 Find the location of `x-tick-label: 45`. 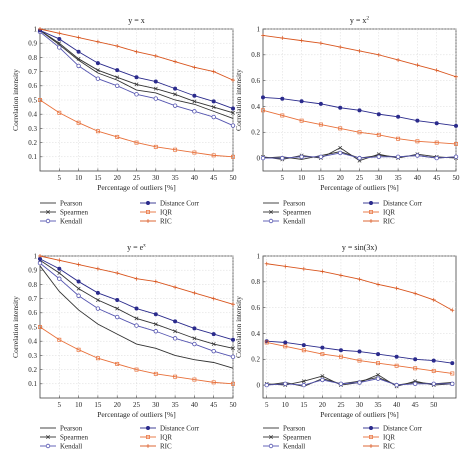

x-tick-label: 45 is located at coordinates (416, 405).